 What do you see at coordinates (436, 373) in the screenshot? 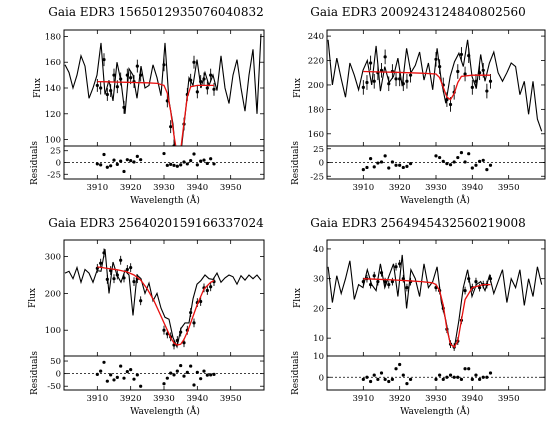
I see `residual-axes-frame` at bounding box center [436, 373].